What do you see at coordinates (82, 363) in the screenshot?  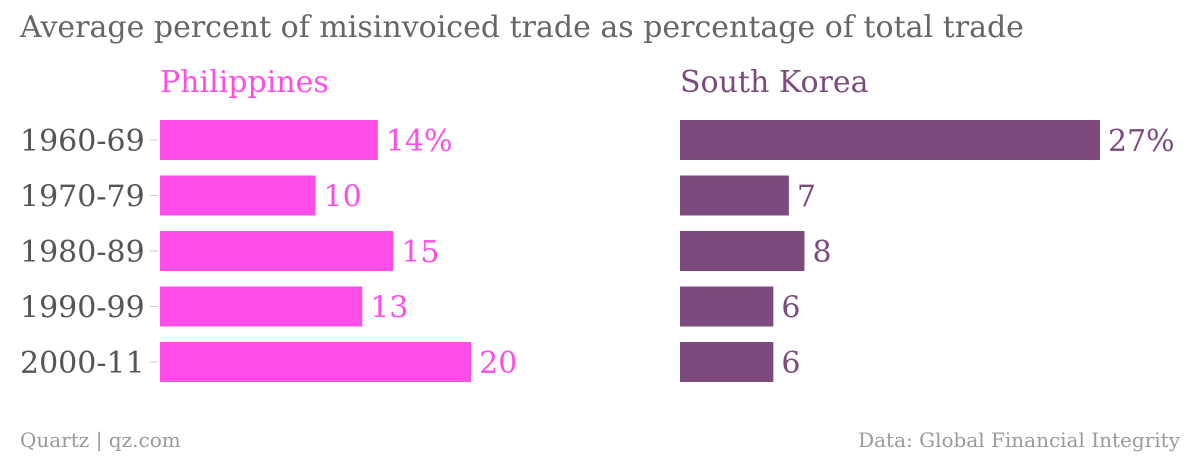 I see `category-label: 2000-11` at bounding box center [82, 363].